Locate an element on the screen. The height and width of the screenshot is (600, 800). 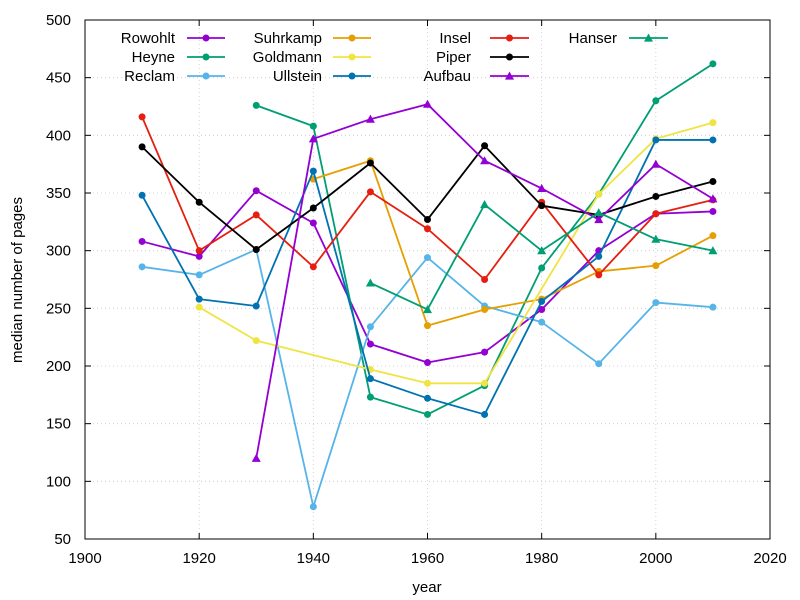
legend-marker-ullstein is located at coordinates (352, 76).